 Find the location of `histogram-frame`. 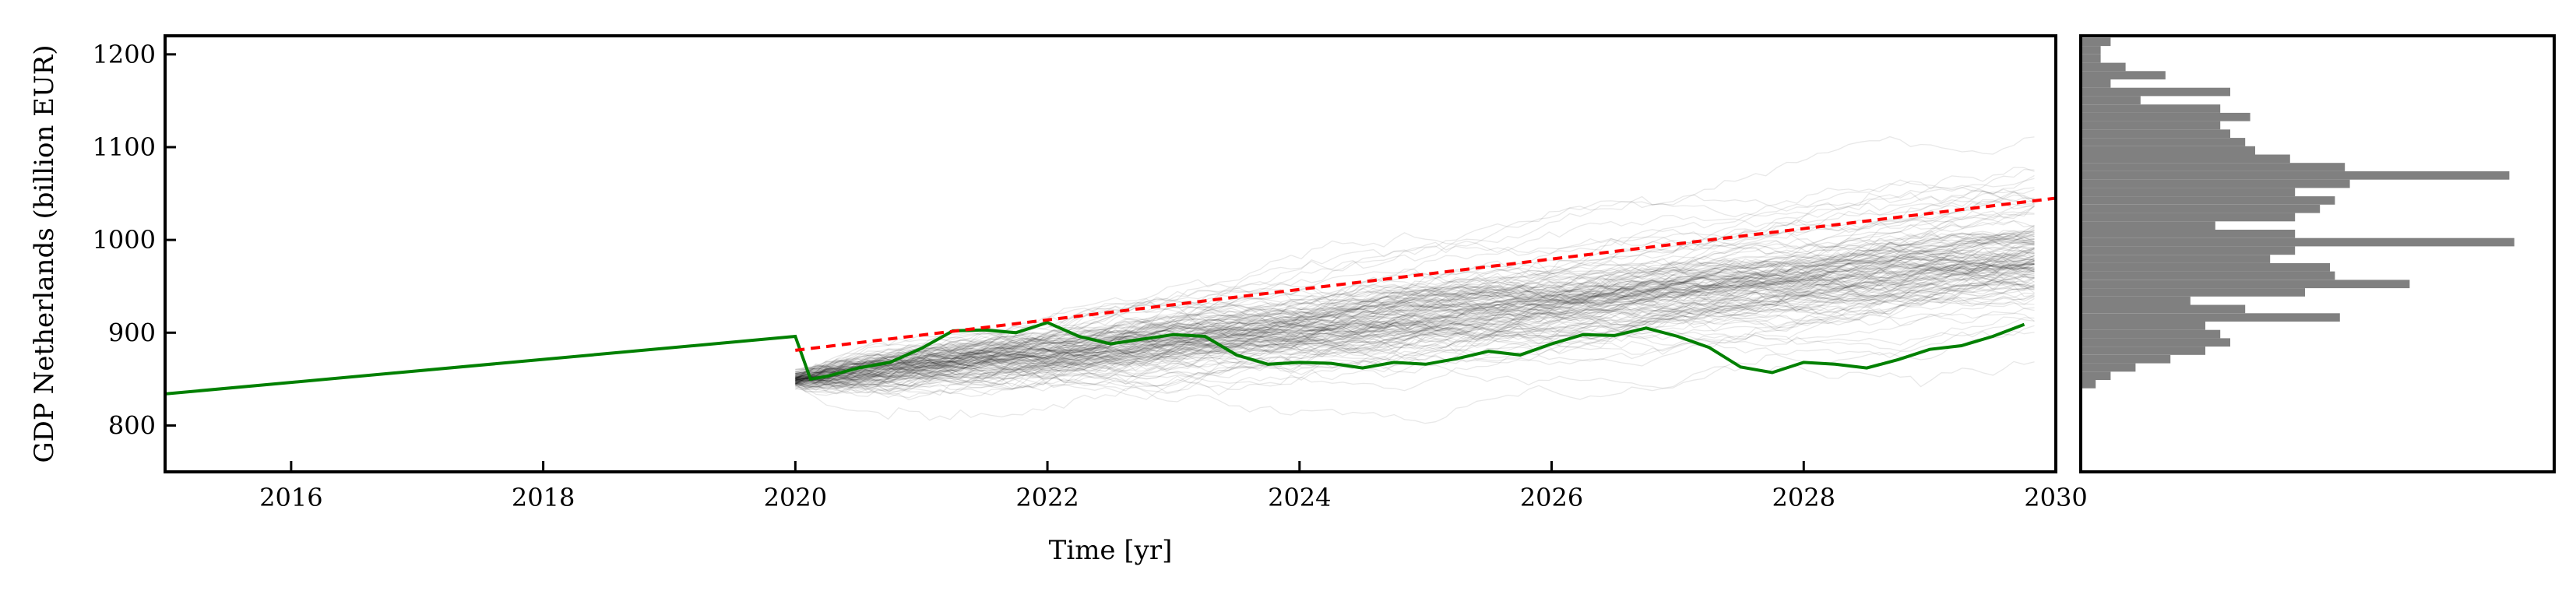

histogram-frame is located at coordinates (2317, 254).